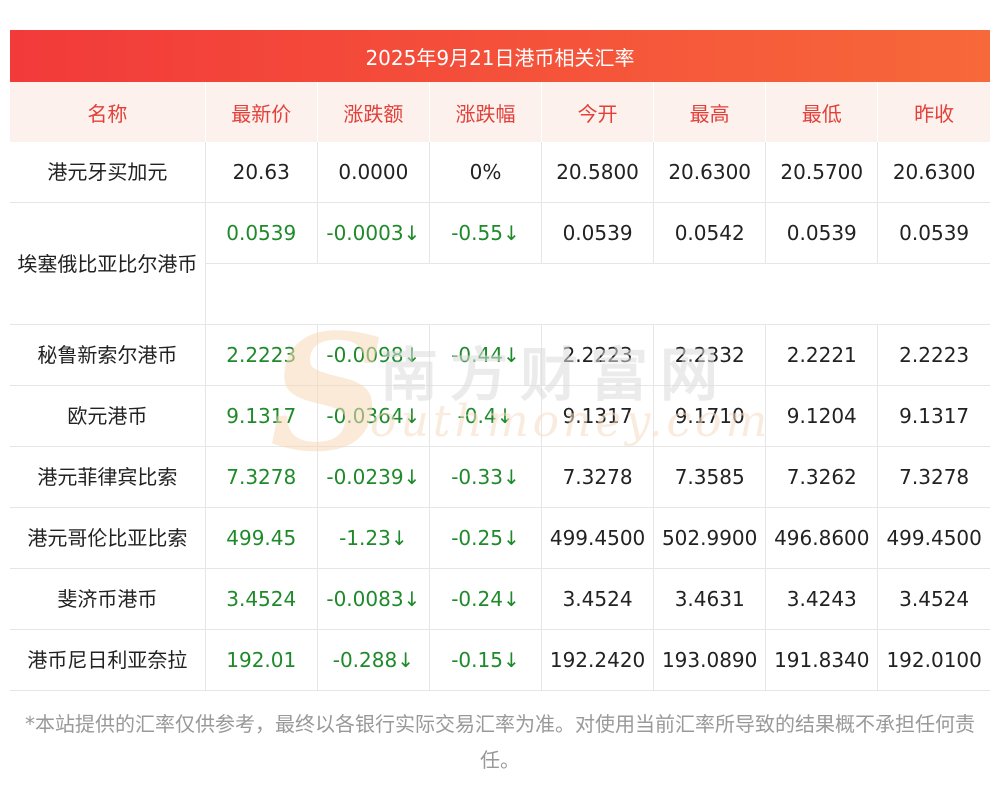  Describe the element at coordinates (486, 355) in the screenshot. I see `change-percent: -0.44↓` at that location.